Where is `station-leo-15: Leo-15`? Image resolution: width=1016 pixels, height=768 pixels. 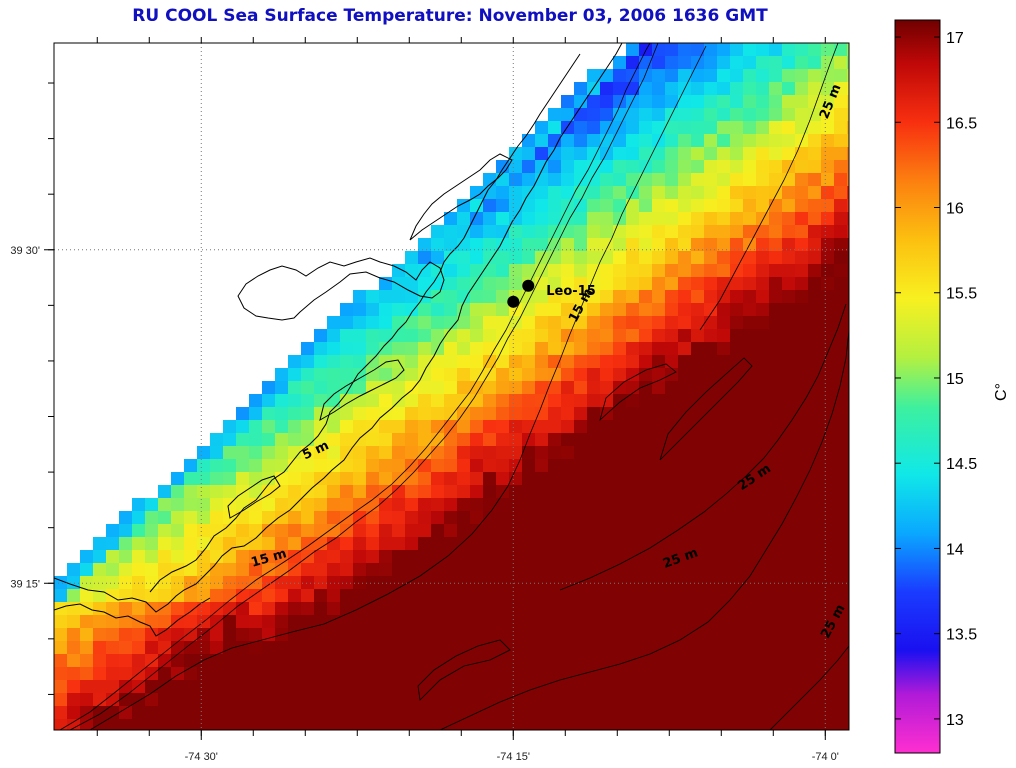 station-leo-15: Leo-15 is located at coordinates (551, 293).